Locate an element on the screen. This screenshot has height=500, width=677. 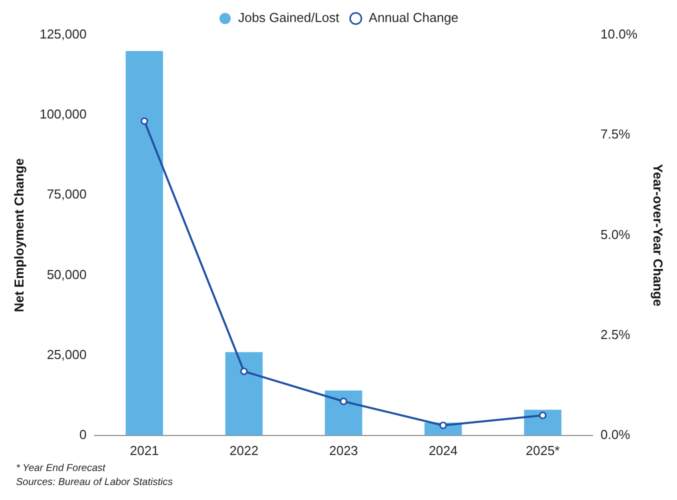
legend-label: Annual Change is located at coordinates (413, 18).